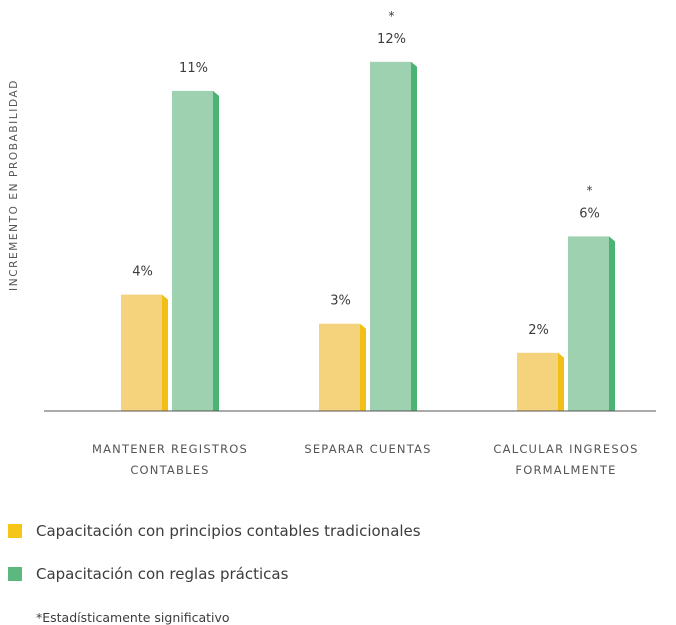  Describe the element at coordinates (565, 449) in the screenshot. I see `x-tick-label-2-0: CALCULAR INGRESOS` at that location.